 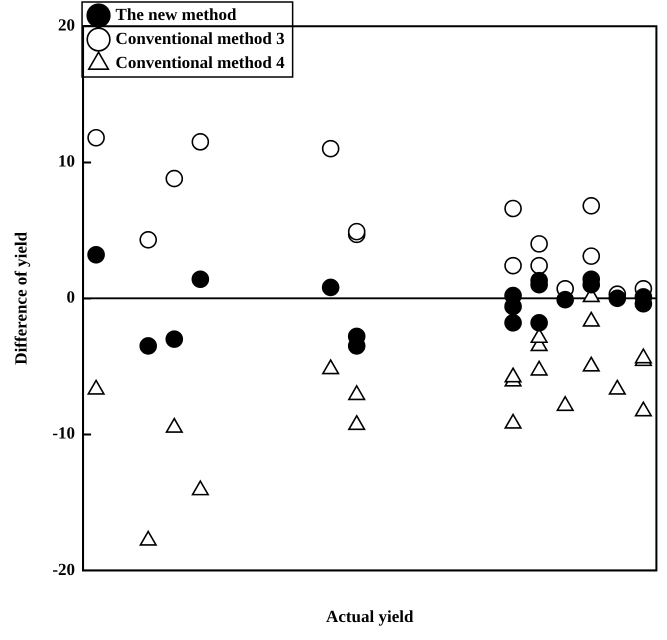 I want to click on legend-label: Conventional method 4, so click(x=201, y=62).